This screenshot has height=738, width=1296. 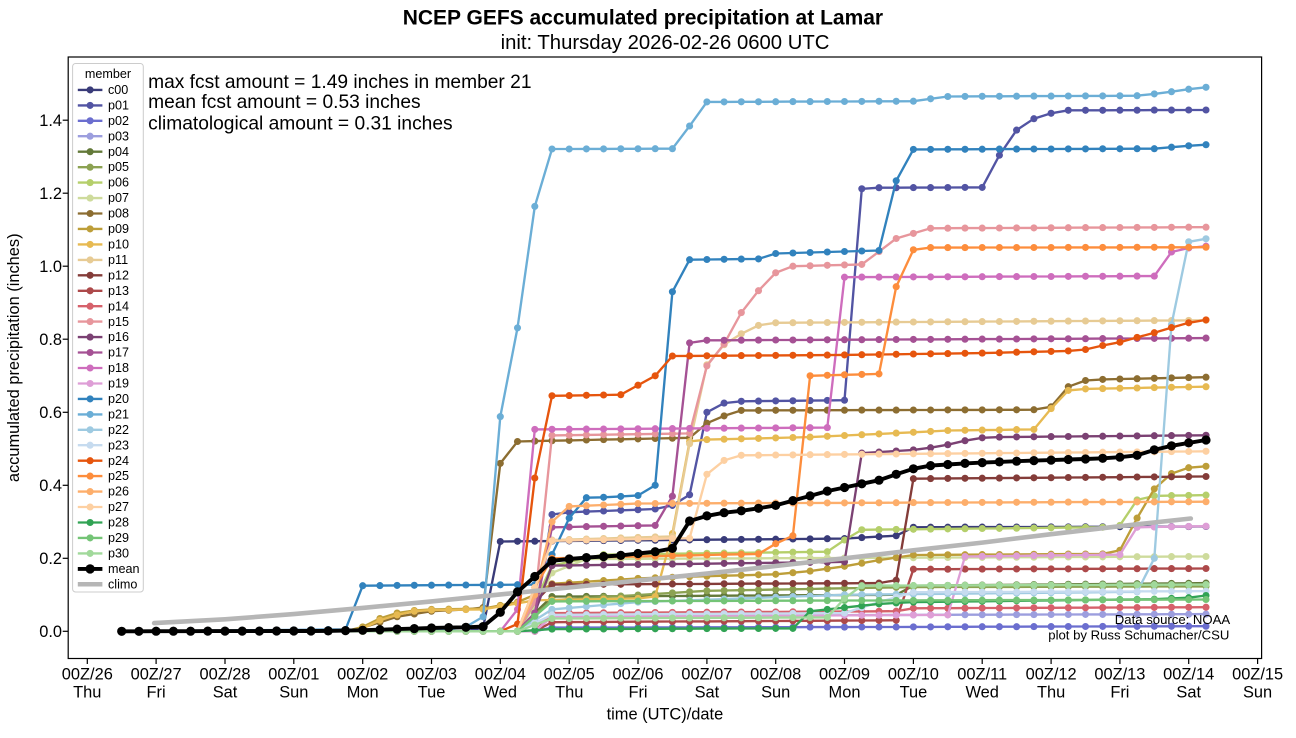 I want to click on svg-text: 00Z/08, so click(x=775, y=674).